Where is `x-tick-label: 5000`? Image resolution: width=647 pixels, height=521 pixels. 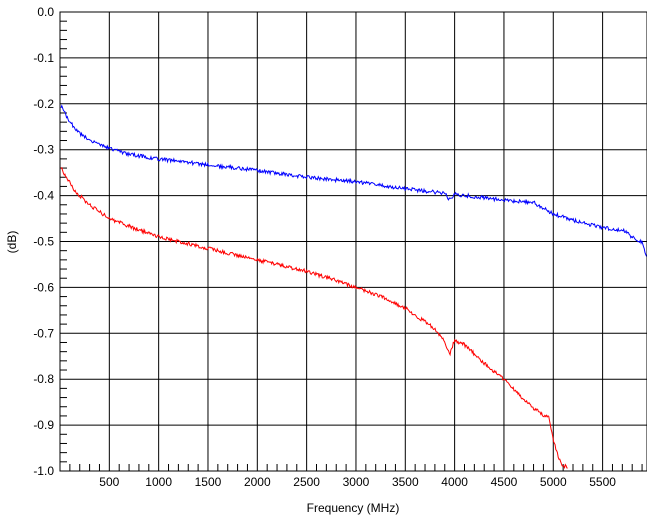 x-tick-label: 5000 is located at coordinates (553, 482).